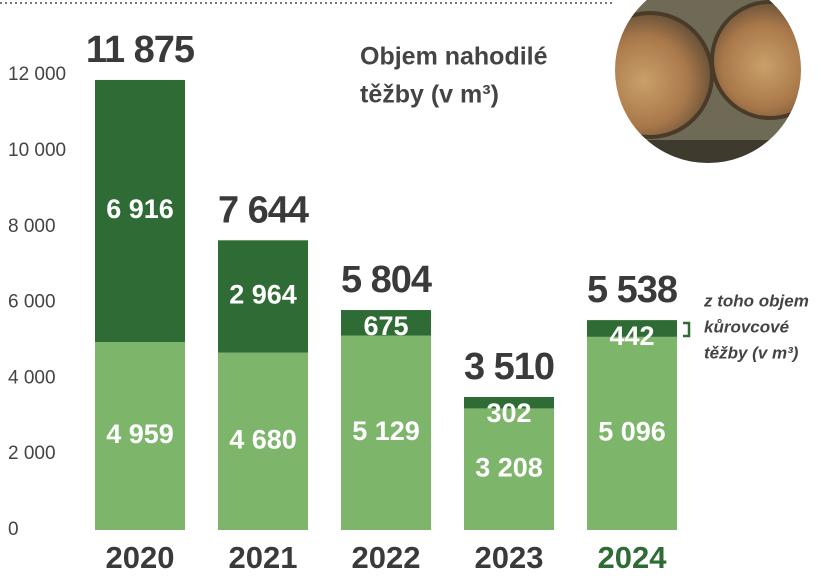  Describe the element at coordinates (756, 300) in the screenshot. I see `annotation-line: z toho objem` at that location.